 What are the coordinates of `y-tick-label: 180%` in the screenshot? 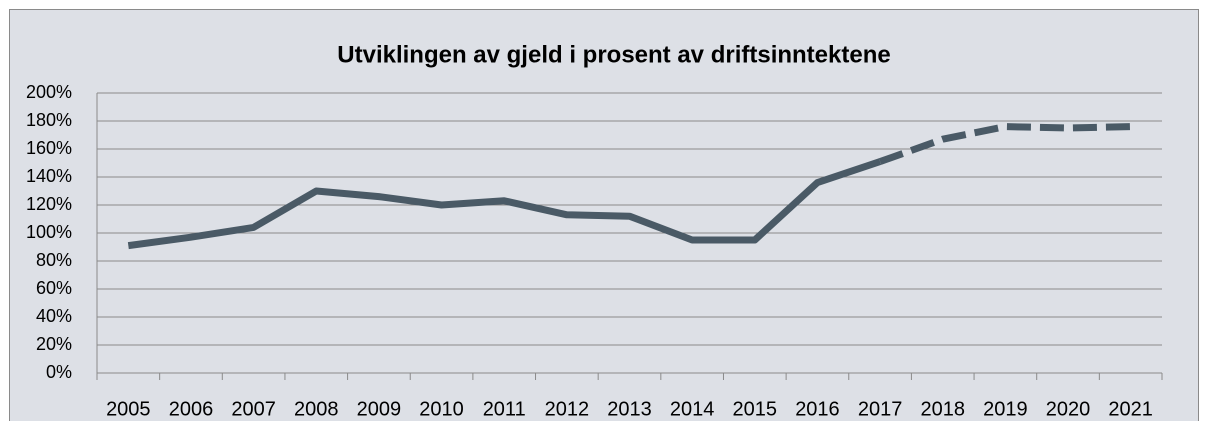 It's located at (49, 120).